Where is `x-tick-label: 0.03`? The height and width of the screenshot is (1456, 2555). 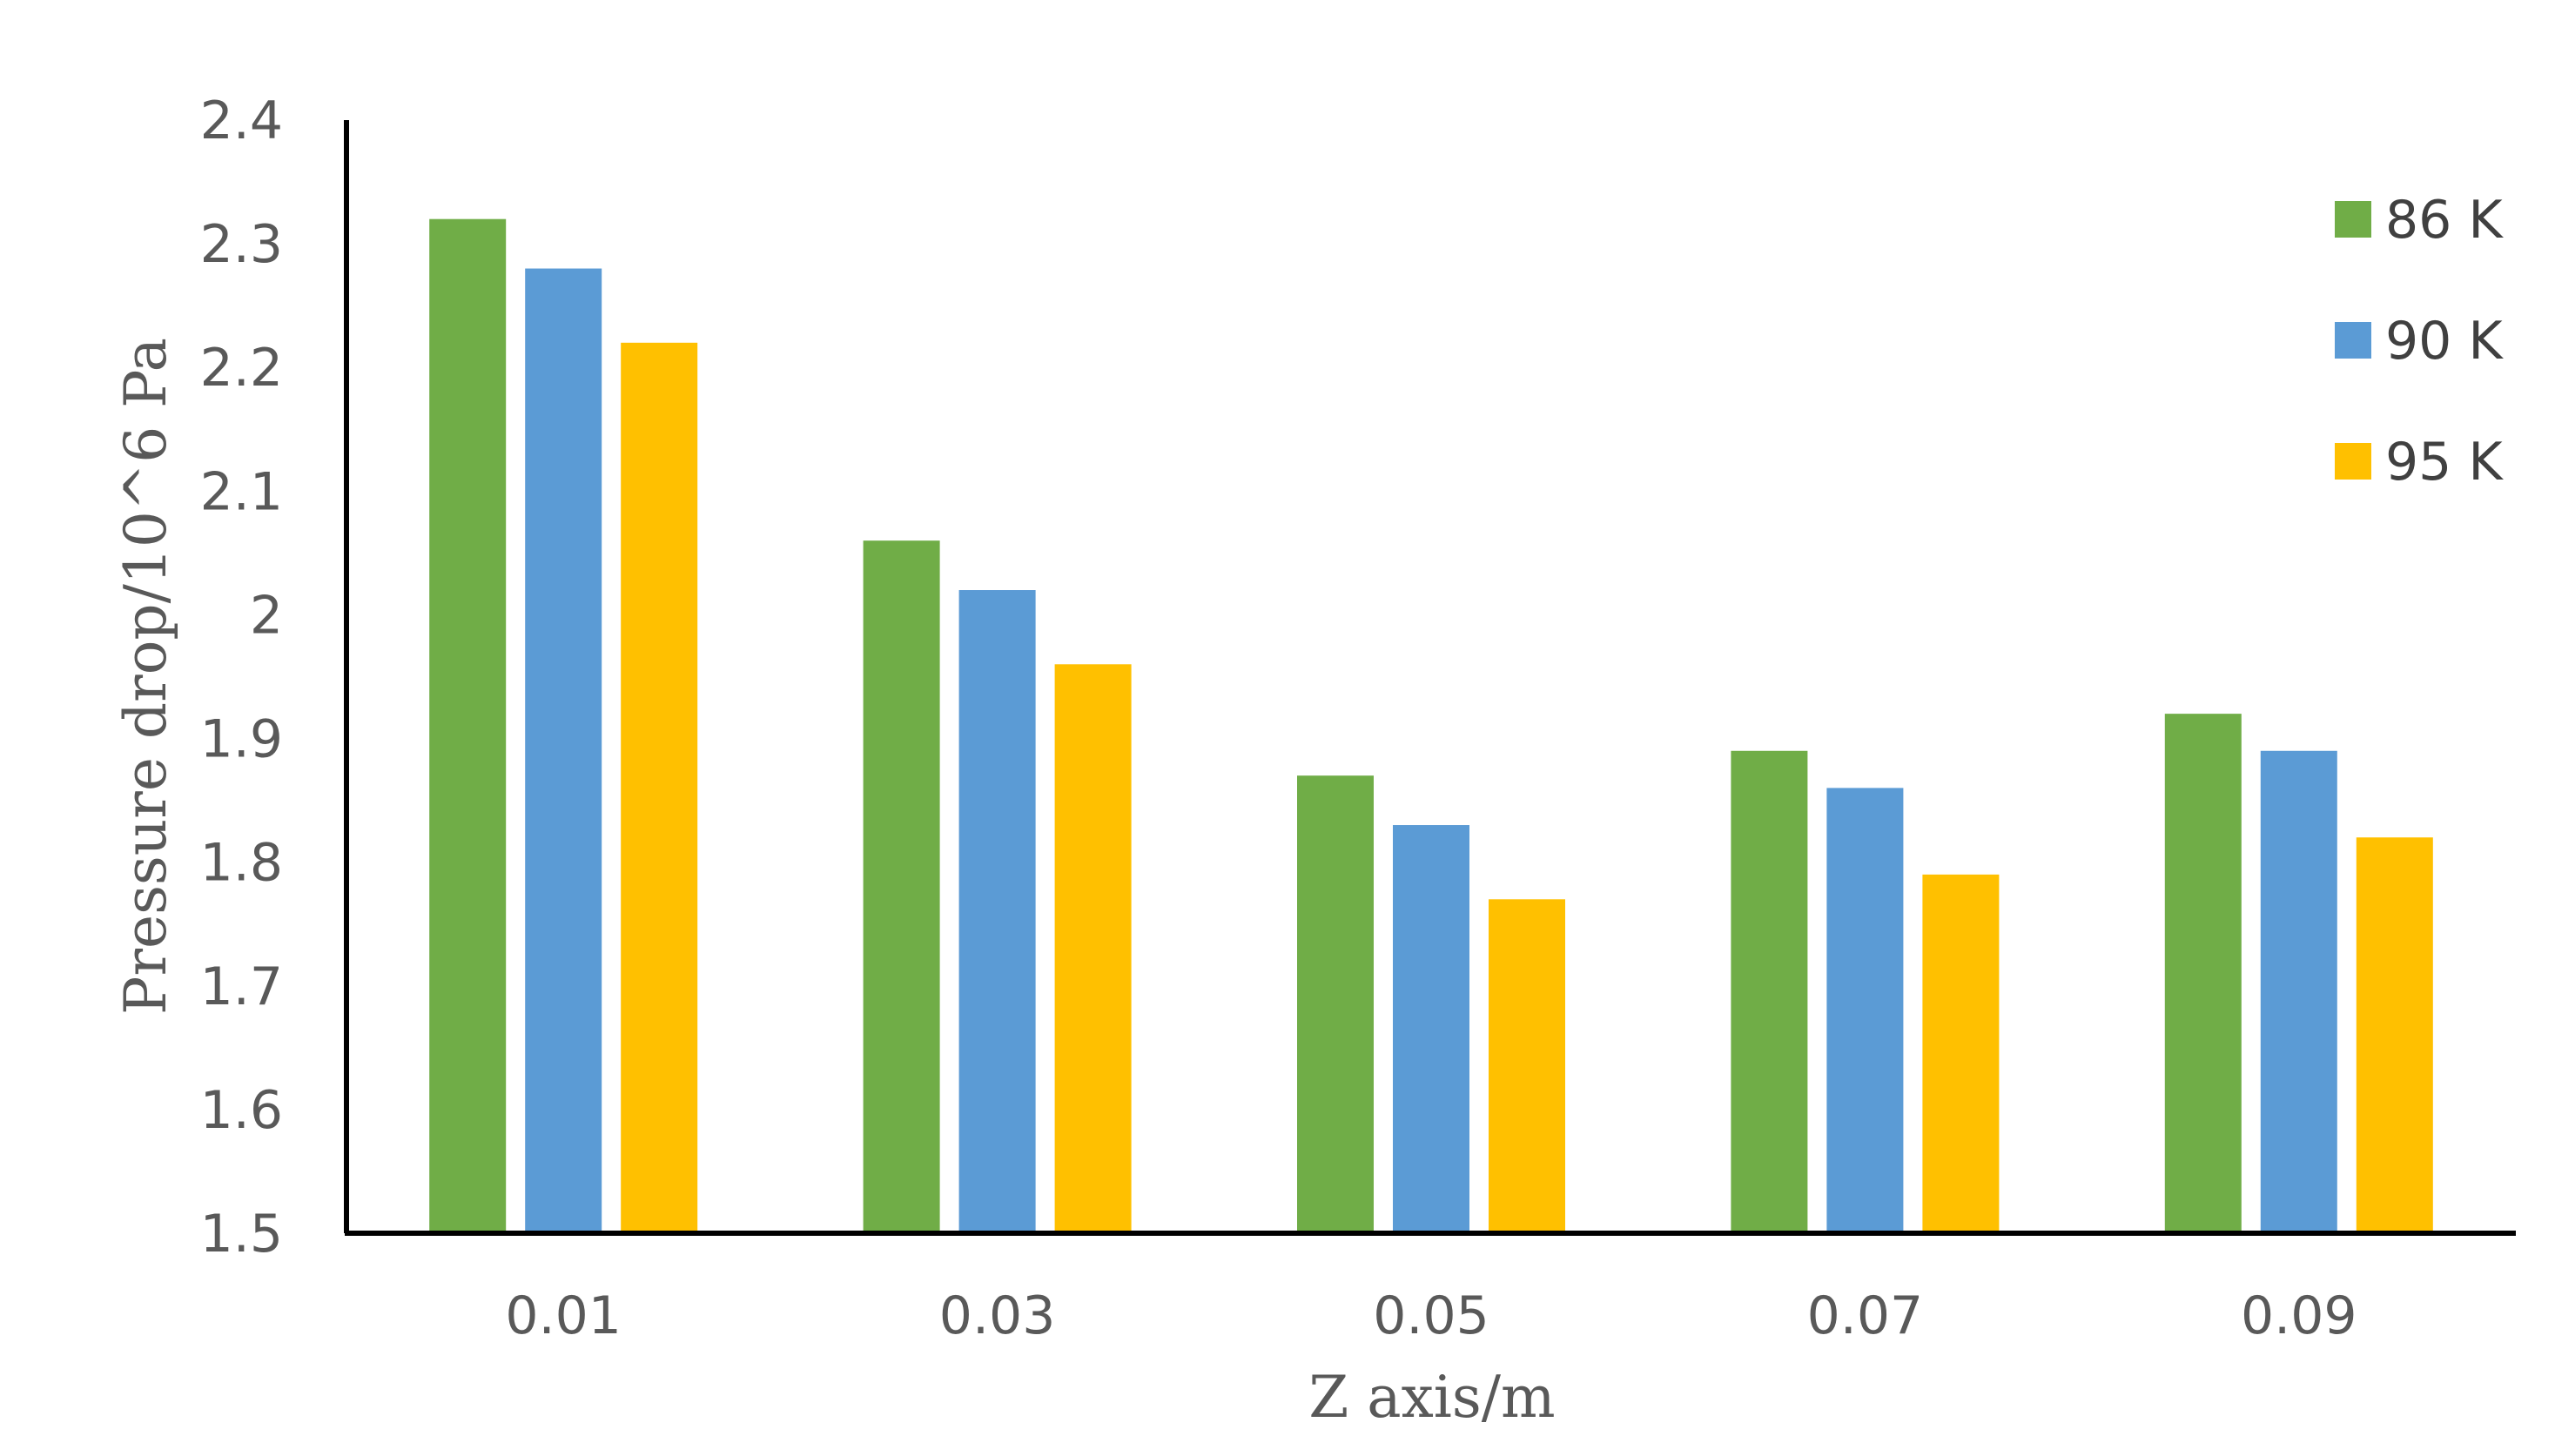 x-tick-label: 0.03 is located at coordinates (997, 1315).